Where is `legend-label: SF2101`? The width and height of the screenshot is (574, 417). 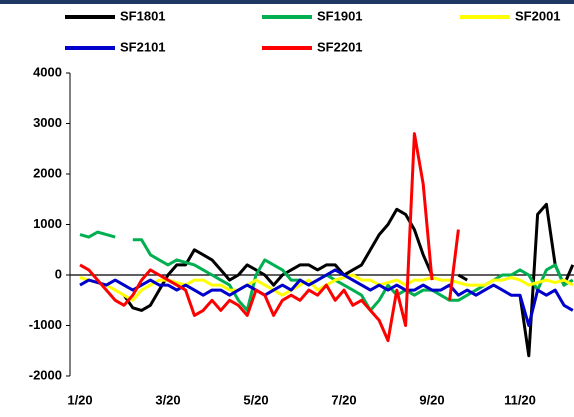
legend-label: SF2101 is located at coordinates (143, 46).